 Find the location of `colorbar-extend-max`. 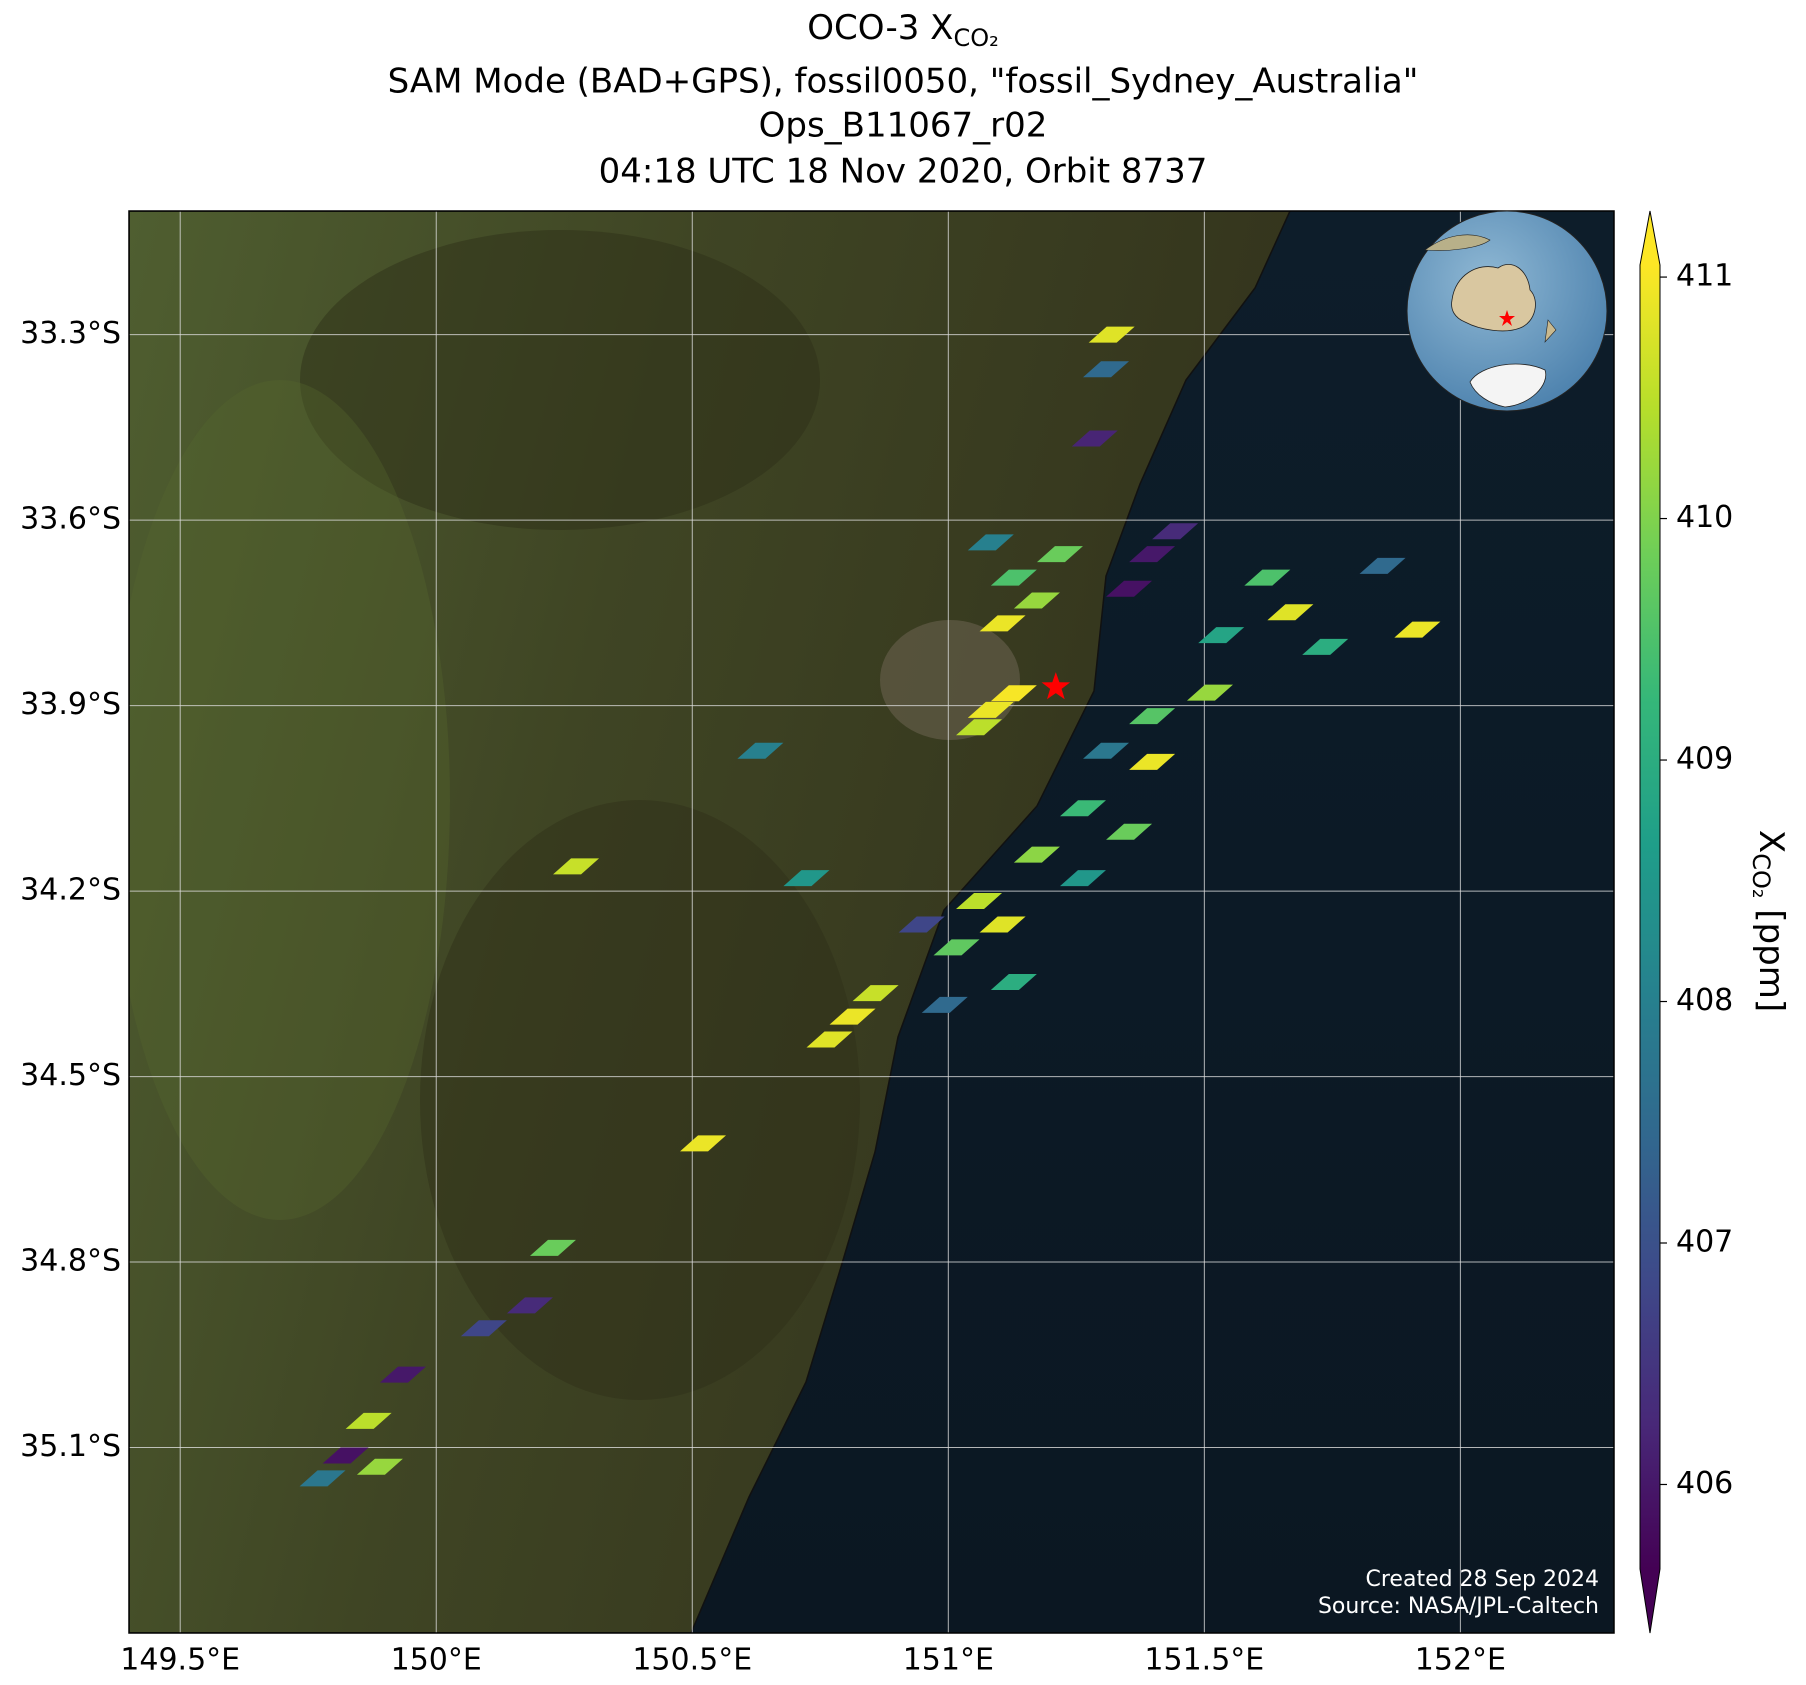

colorbar-extend-max is located at coordinates (1650, 238).